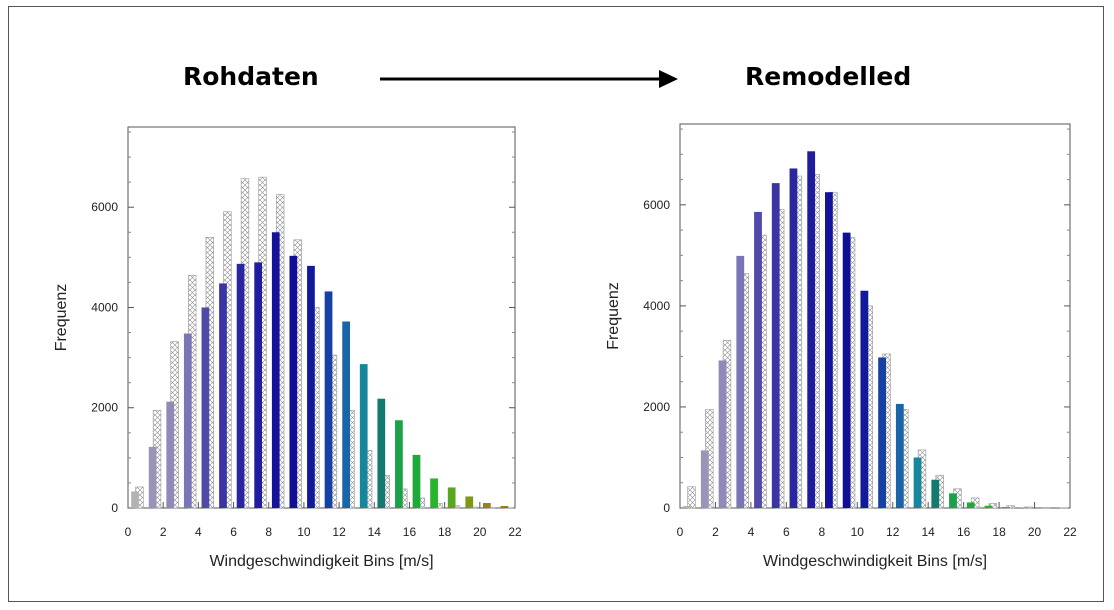  Describe the element at coordinates (828, 76) in the screenshot. I see `heading-remodelled: Remodelled` at that location.